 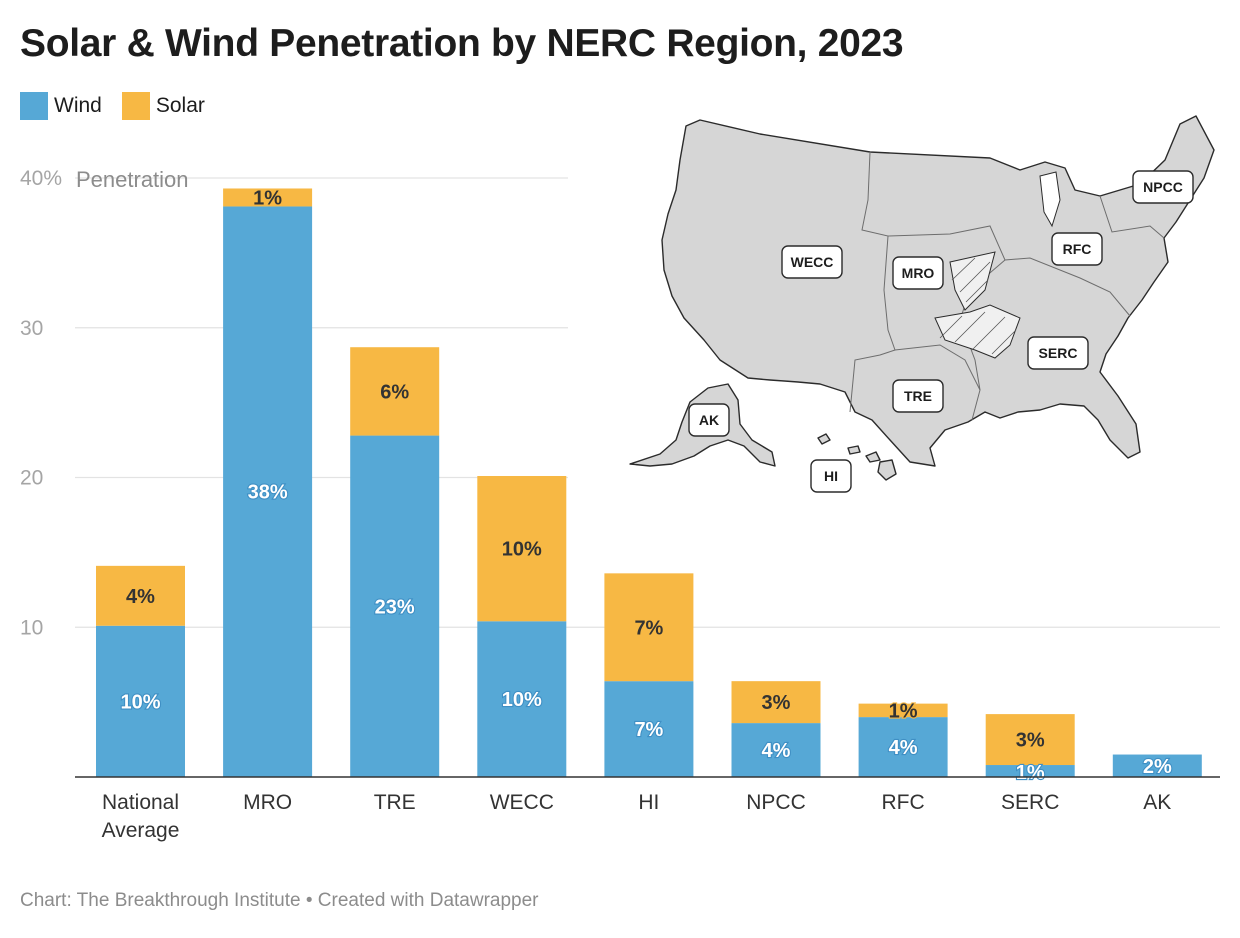 What do you see at coordinates (141, 830) in the screenshot?
I see `x-tick-label: Average` at bounding box center [141, 830].